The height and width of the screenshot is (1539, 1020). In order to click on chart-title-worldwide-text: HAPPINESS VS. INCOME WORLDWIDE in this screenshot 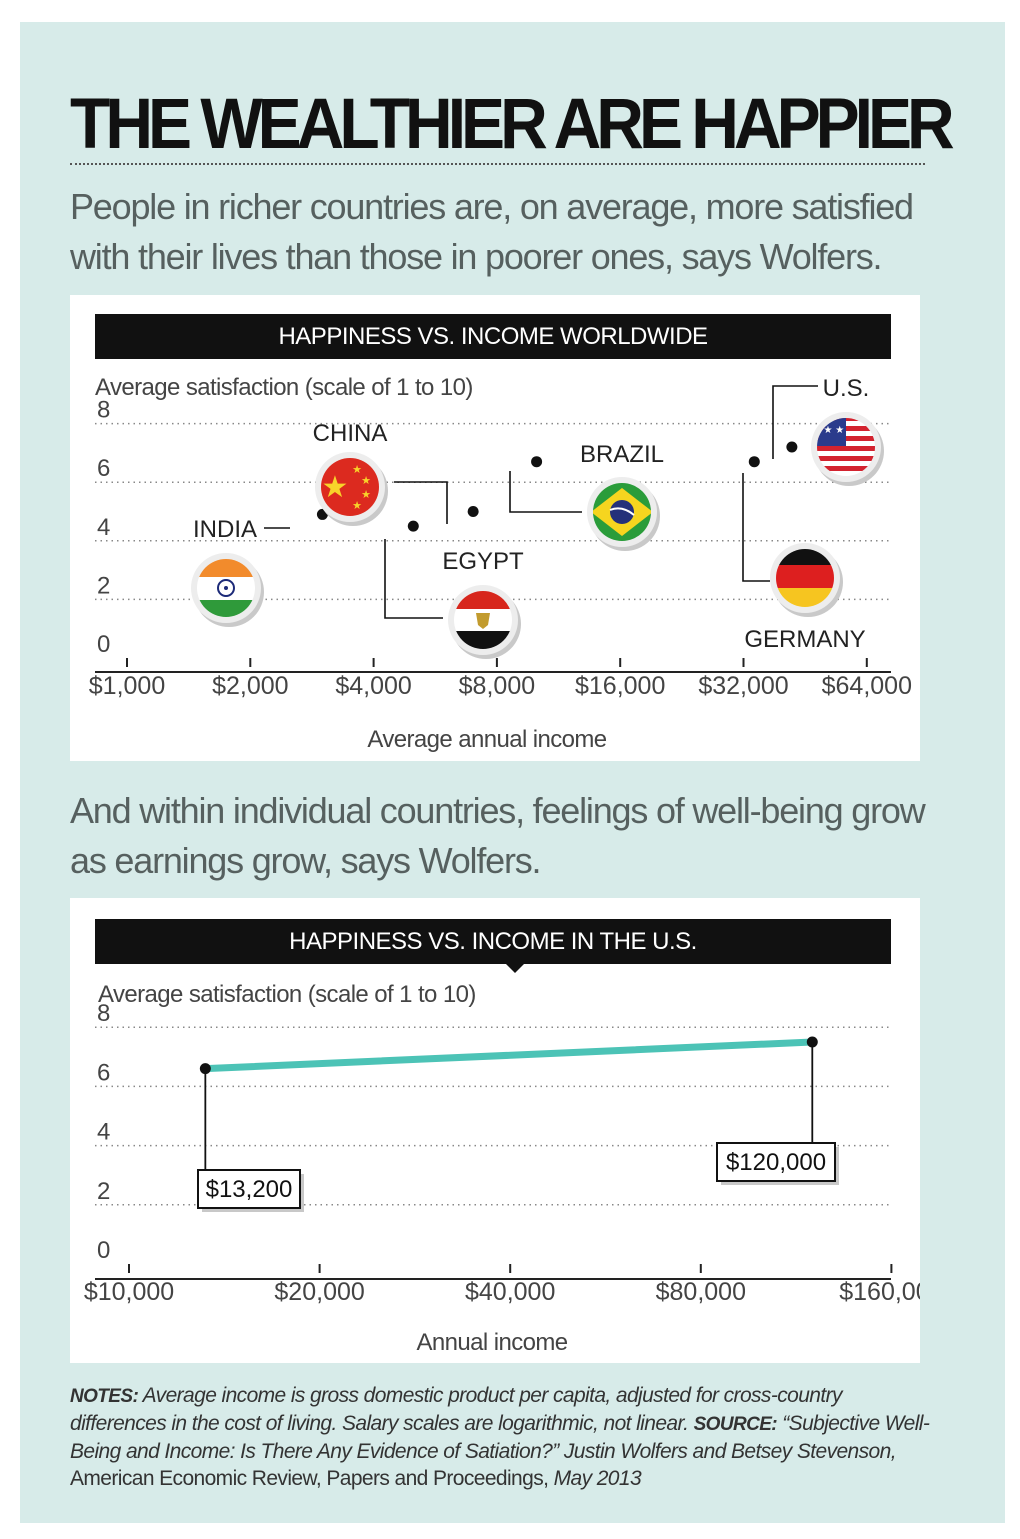, I will do `click(493, 336)`.